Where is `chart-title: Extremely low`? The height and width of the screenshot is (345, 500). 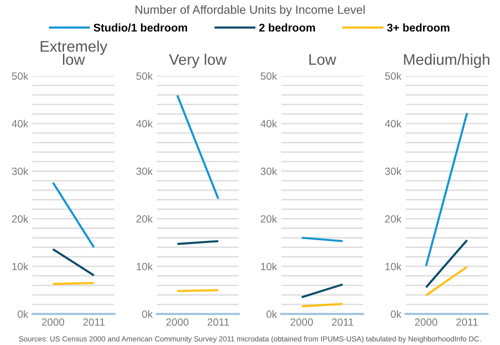 chart-title: Extremely low is located at coordinates (74, 52).